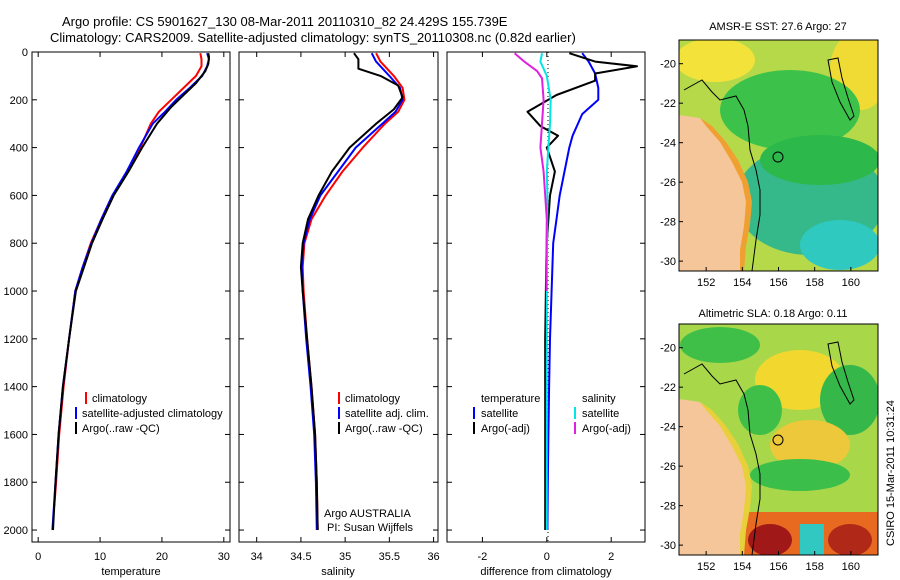 The image size is (900, 580). What do you see at coordinates (389, 557) in the screenshot?
I see `x-tick-label: 35.5` at bounding box center [389, 557].